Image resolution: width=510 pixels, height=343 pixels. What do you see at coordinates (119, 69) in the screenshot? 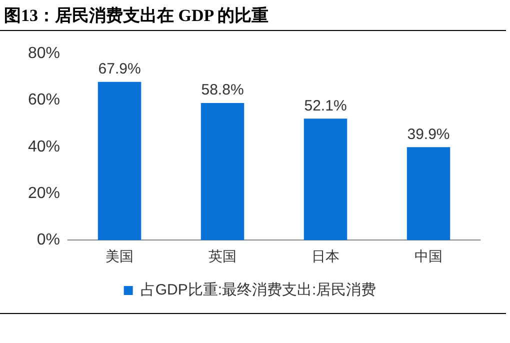
I see `data-label: 67.9%` at bounding box center [119, 69].